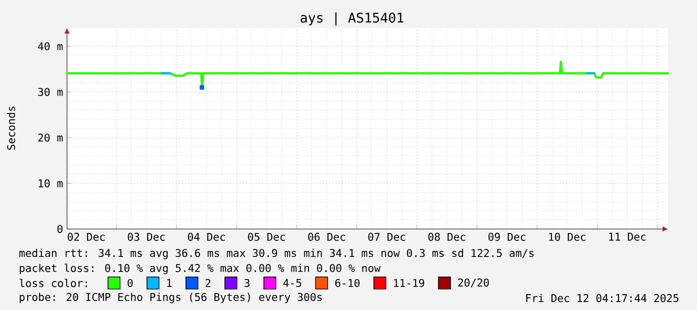 The image size is (697, 310). What do you see at coordinates (50, 46) in the screenshot?
I see `y-tick-label: 40 m` at bounding box center [50, 46].